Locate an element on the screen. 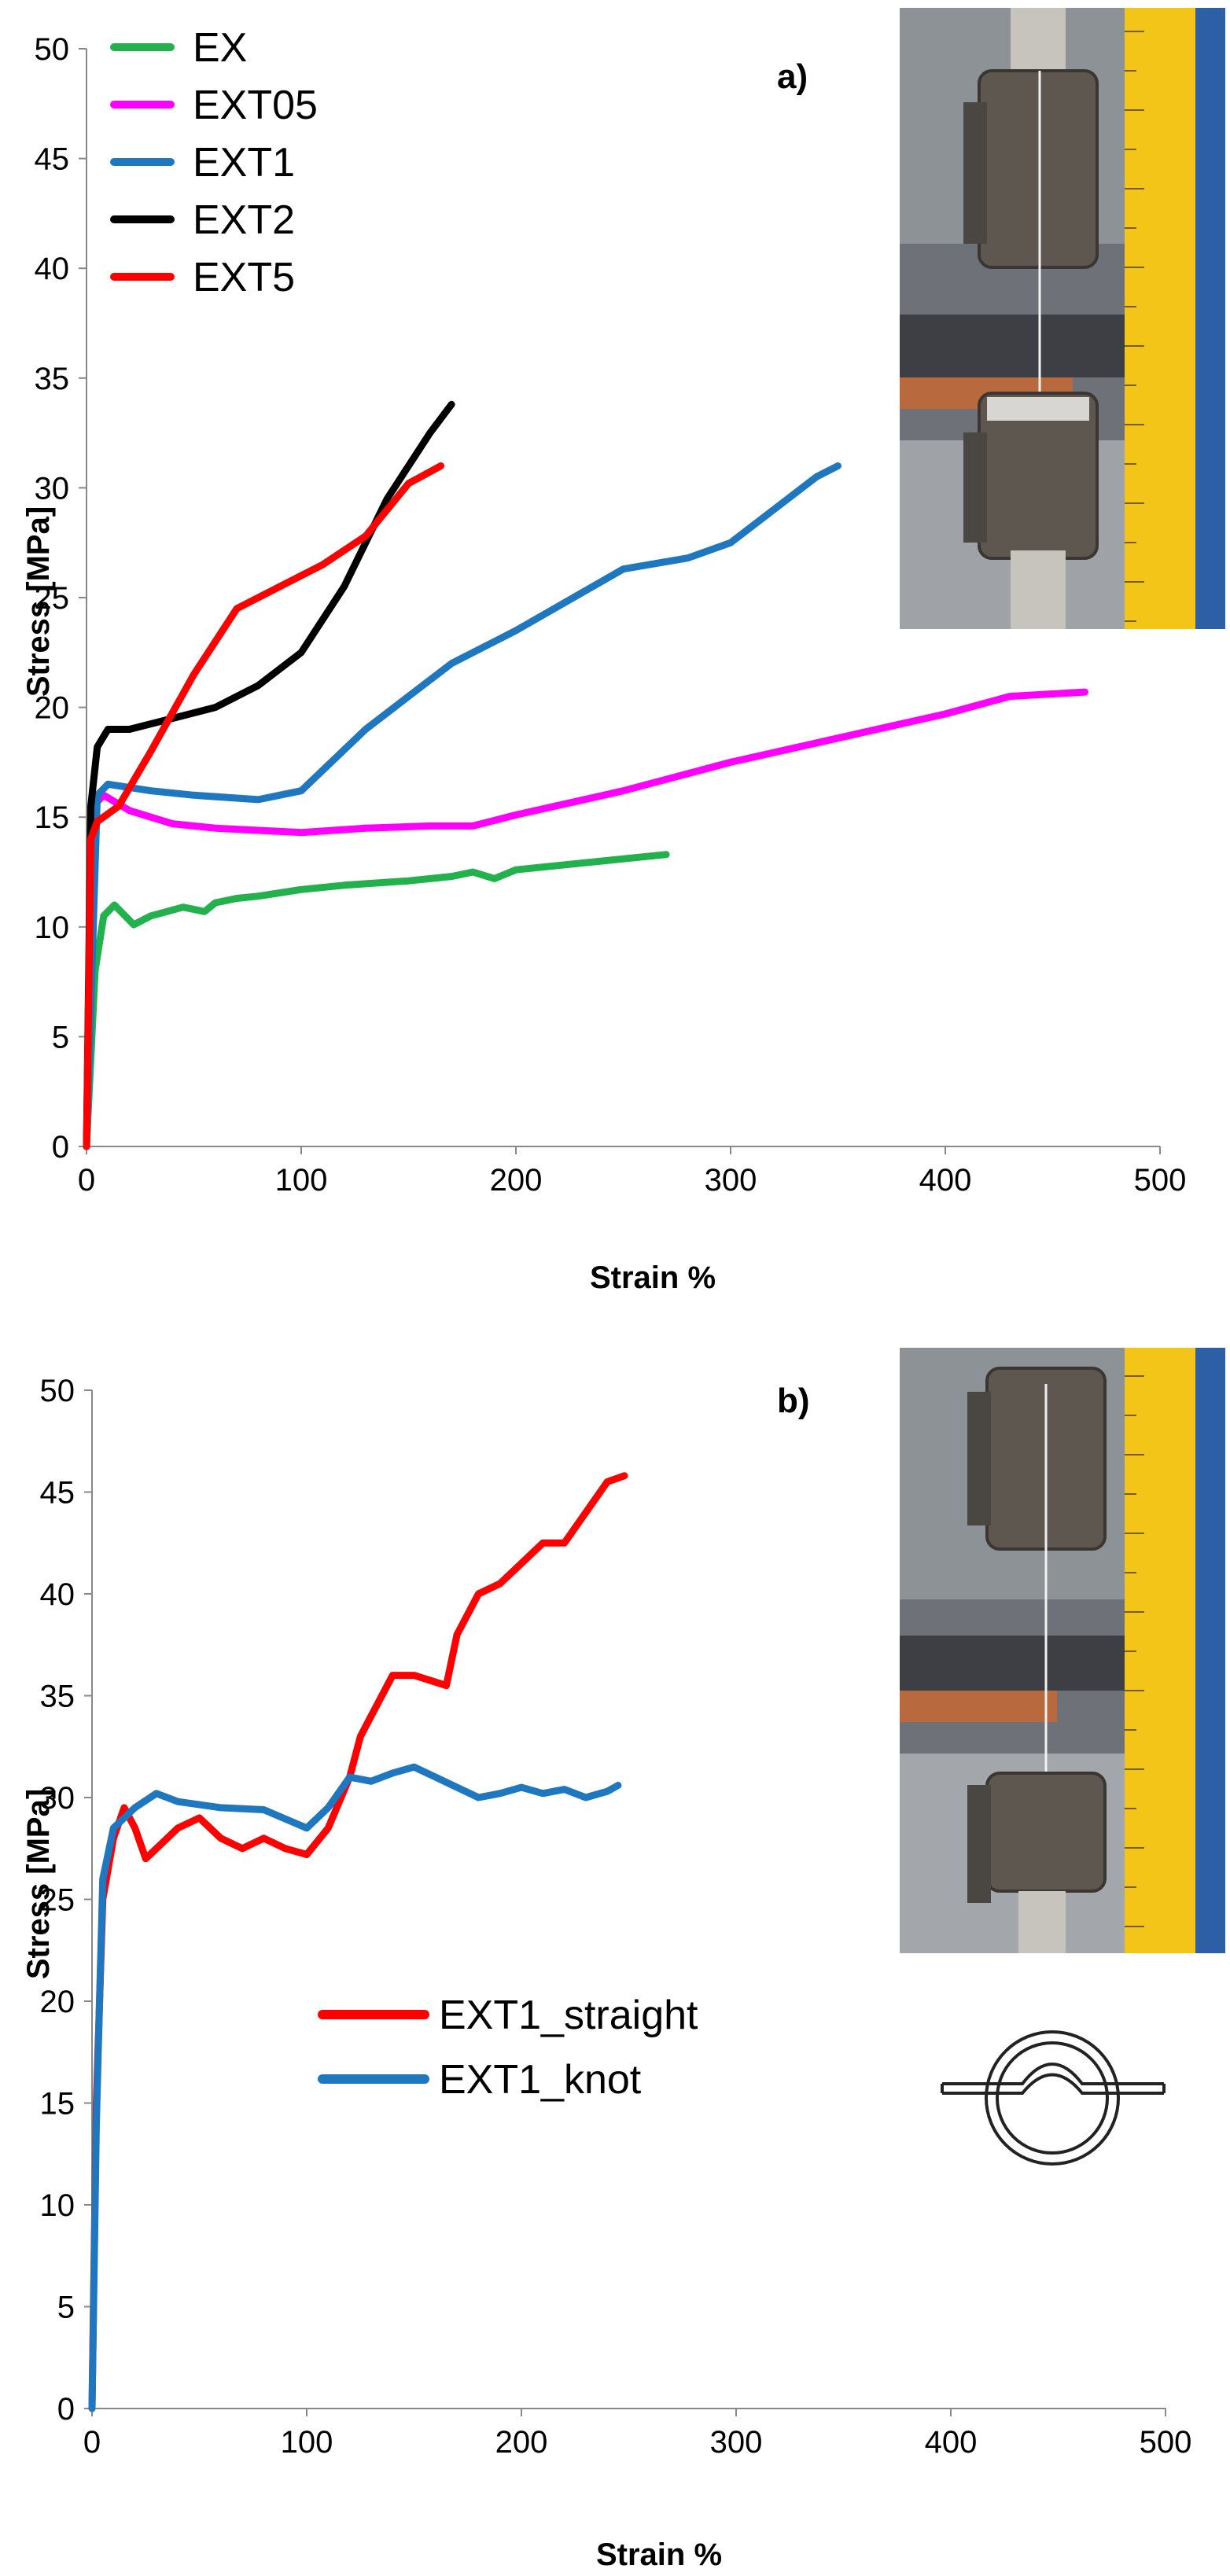  panel-a-y-tick-label: 10 is located at coordinates (52, 928).